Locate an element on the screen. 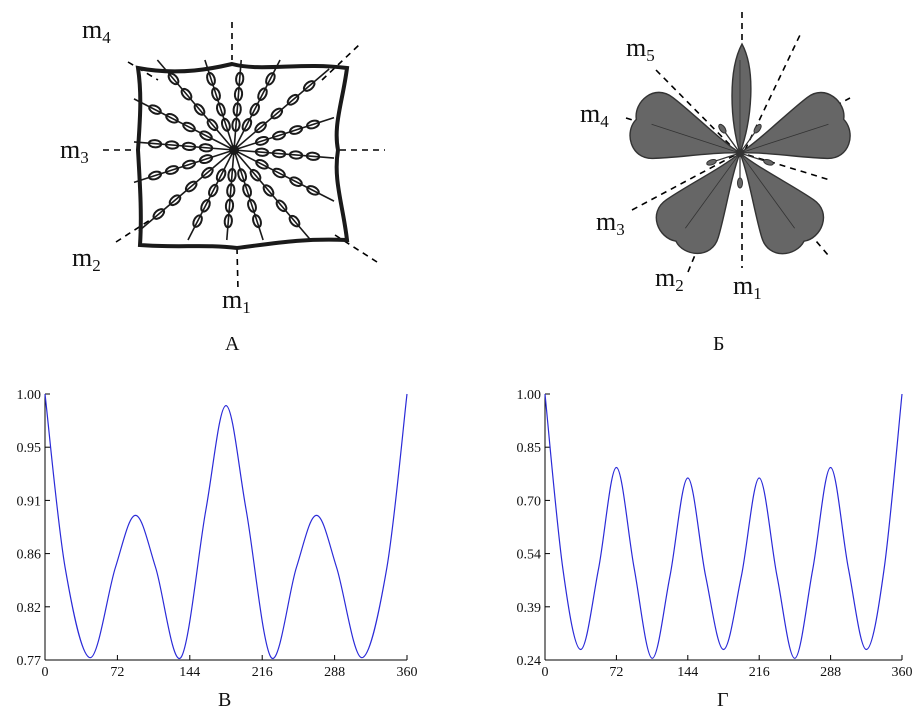 The height and width of the screenshot is (720, 915). y-tick-label: 0.86 is located at coordinates (29, 555).